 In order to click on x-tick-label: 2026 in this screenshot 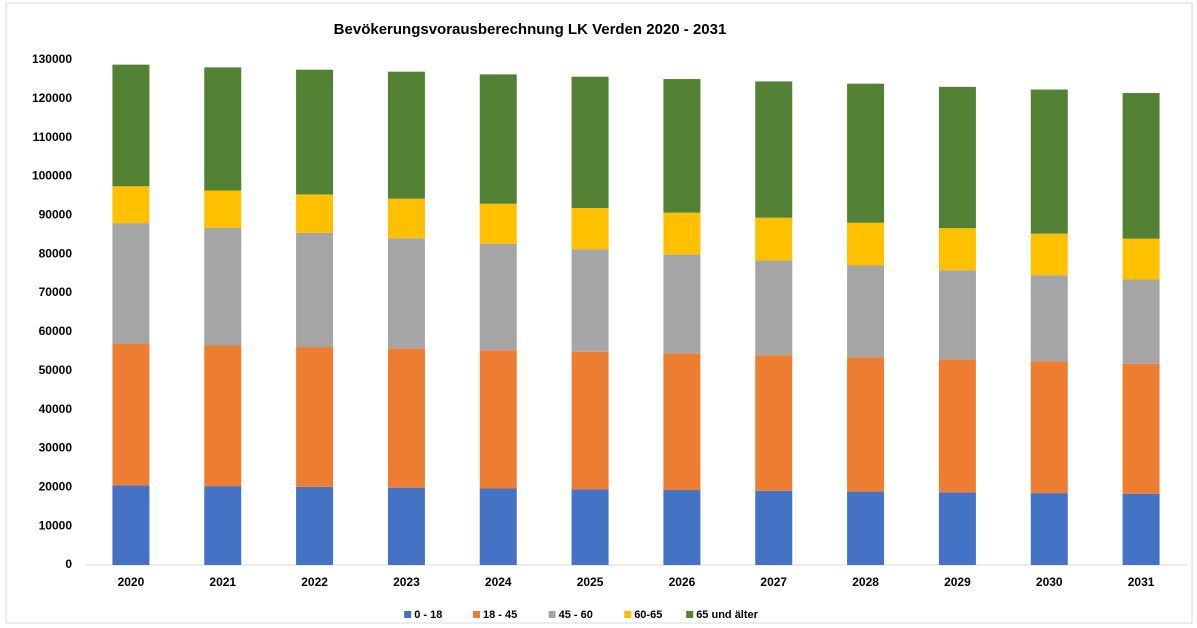, I will do `click(682, 582)`.